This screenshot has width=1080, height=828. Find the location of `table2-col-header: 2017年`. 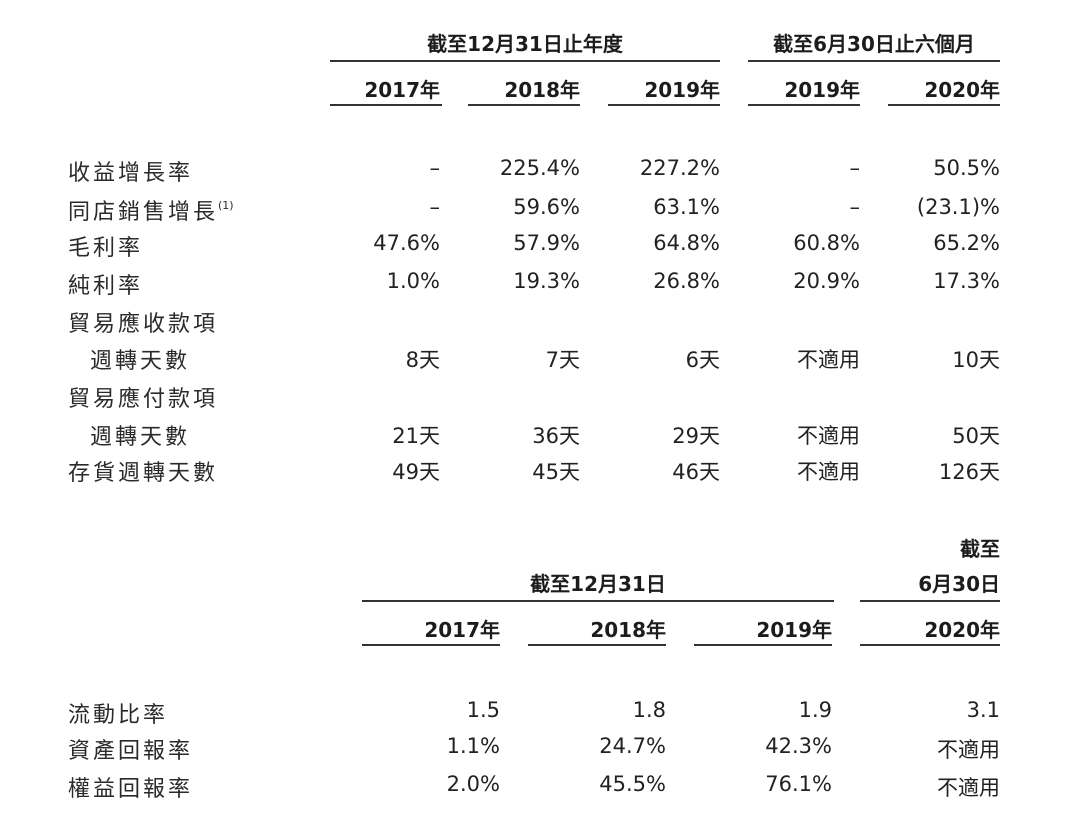

table2-col-header: 2017年 is located at coordinates (462, 630).